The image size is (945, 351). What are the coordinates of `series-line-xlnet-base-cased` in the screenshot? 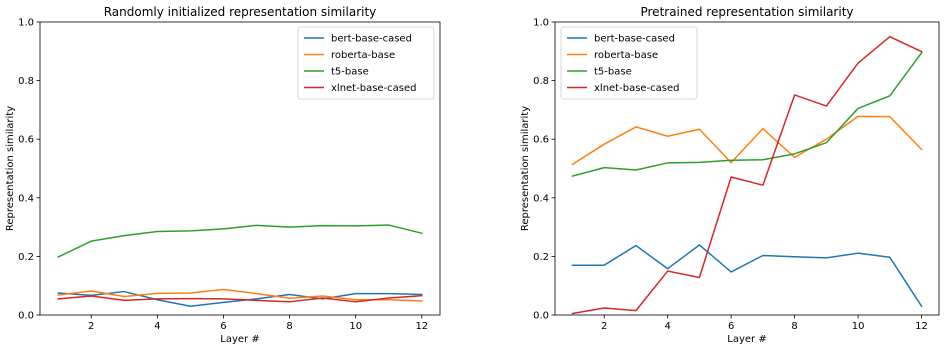 It's located at (240, 298).